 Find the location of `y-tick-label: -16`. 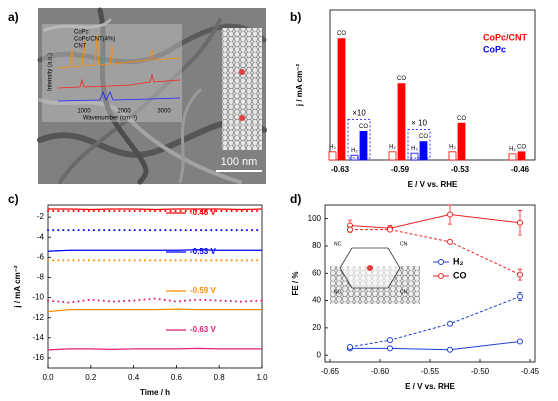

y-tick-label: -16 is located at coordinates (38, 357).